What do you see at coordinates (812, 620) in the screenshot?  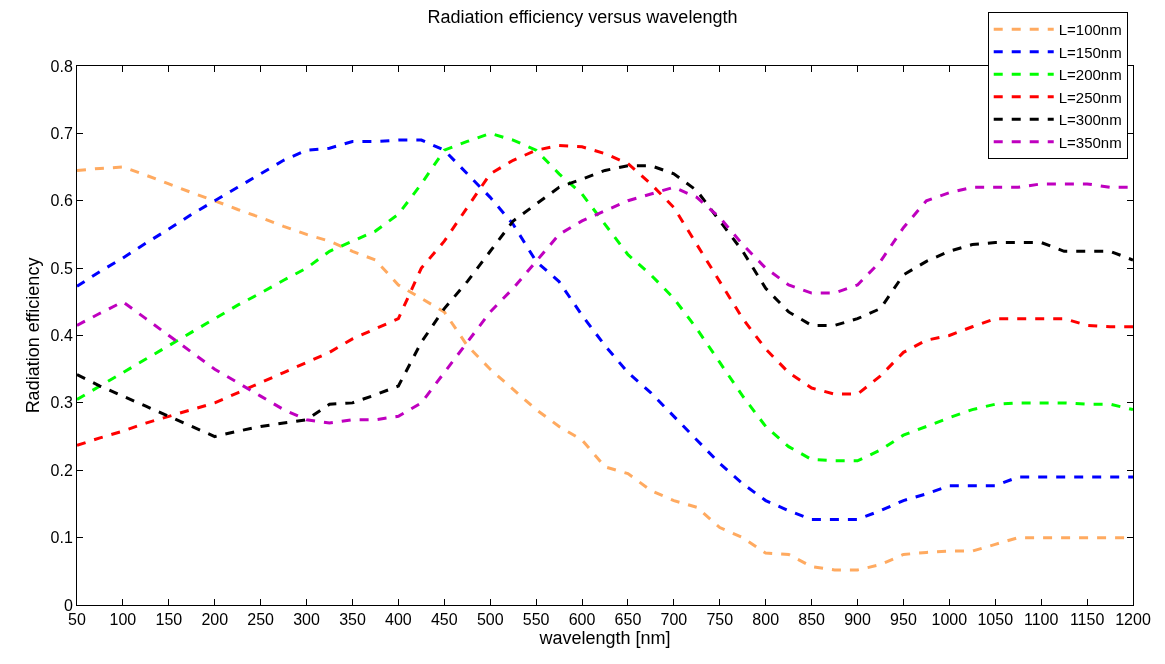 I see `x-tick-label: 850` at bounding box center [812, 620].